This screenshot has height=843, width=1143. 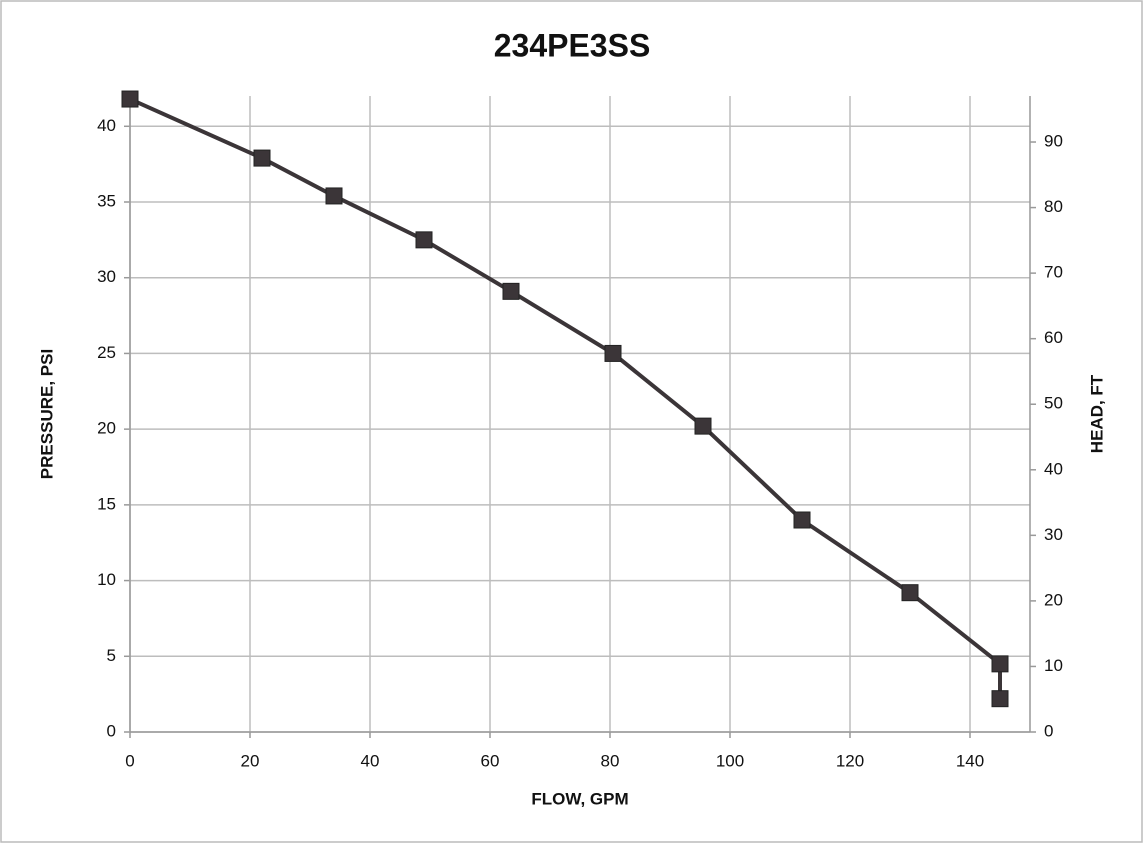 What do you see at coordinates (46, 414) in the screenshot?
I see `y-axis-label: PRESSURE, PSI` at bounding box center [46, 414].